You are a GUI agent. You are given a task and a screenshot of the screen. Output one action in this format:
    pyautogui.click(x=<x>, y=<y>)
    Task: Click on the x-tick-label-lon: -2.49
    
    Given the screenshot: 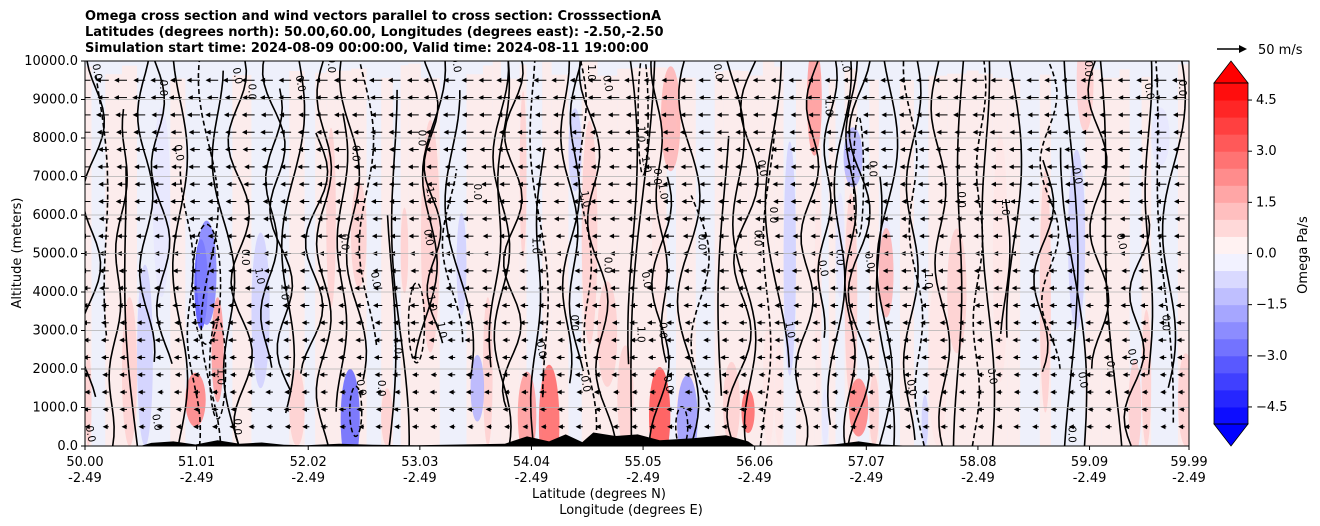 What is the action you would take?
    pyautogui.click(x=755, y=478)
    